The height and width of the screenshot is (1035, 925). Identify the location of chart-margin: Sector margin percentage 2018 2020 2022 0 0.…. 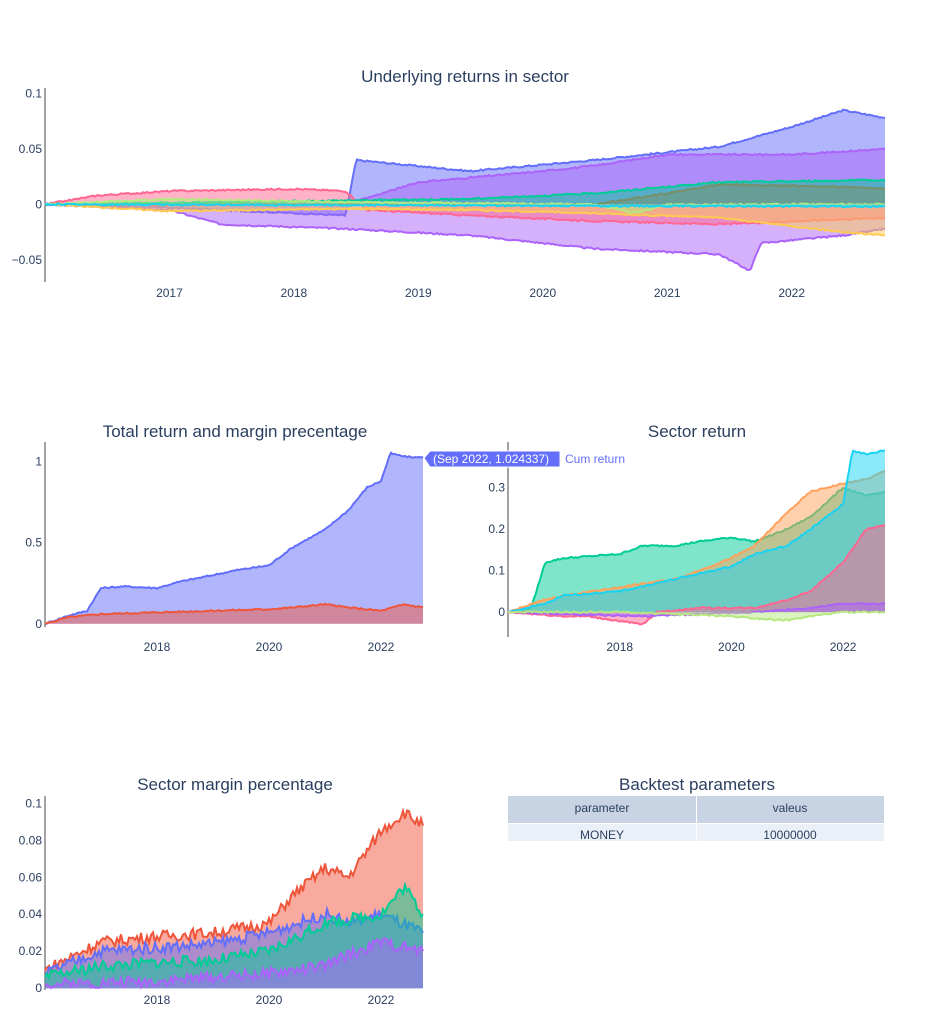
(221, 891).